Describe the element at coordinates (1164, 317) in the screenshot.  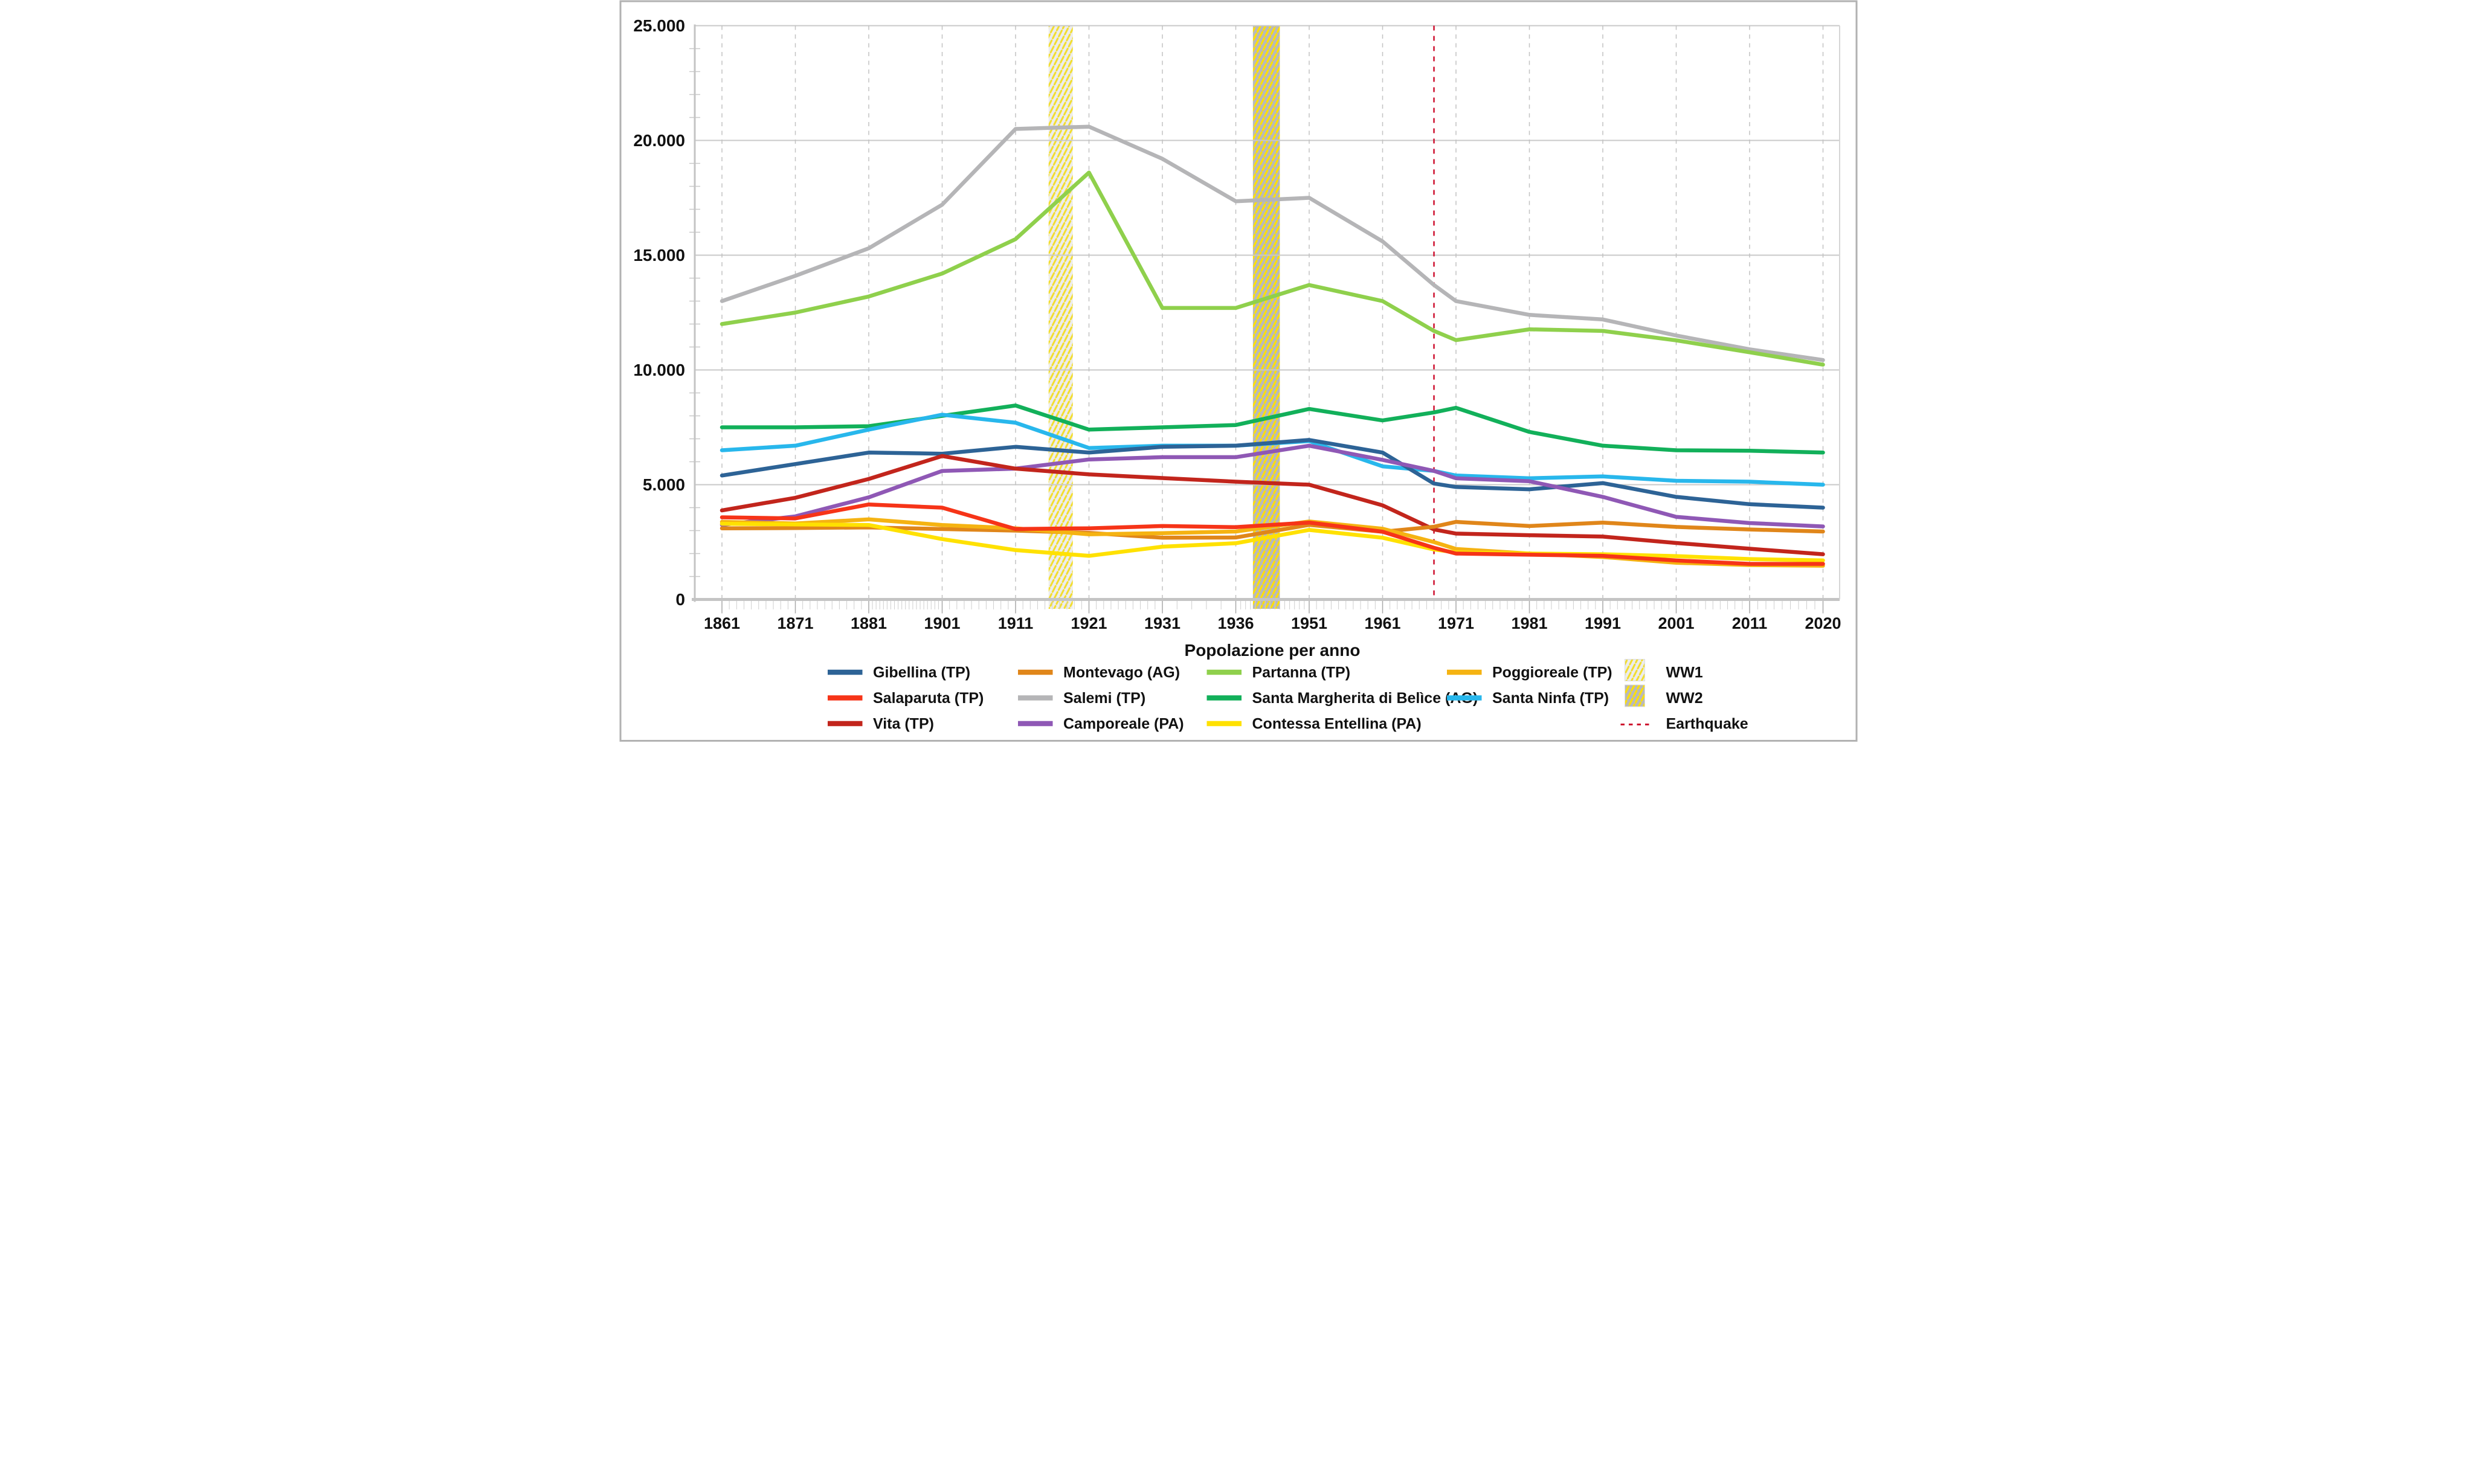
I see `war-bands-layer` at that location.